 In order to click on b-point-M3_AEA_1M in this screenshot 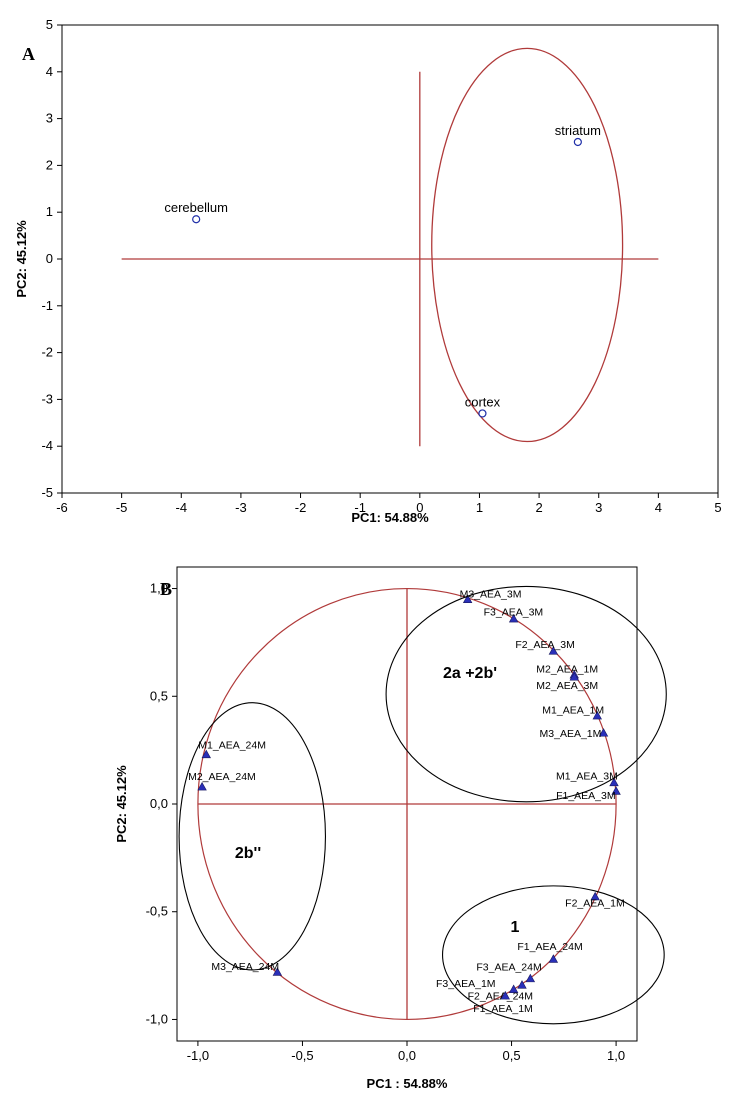, I will do `click(603, 732)`.